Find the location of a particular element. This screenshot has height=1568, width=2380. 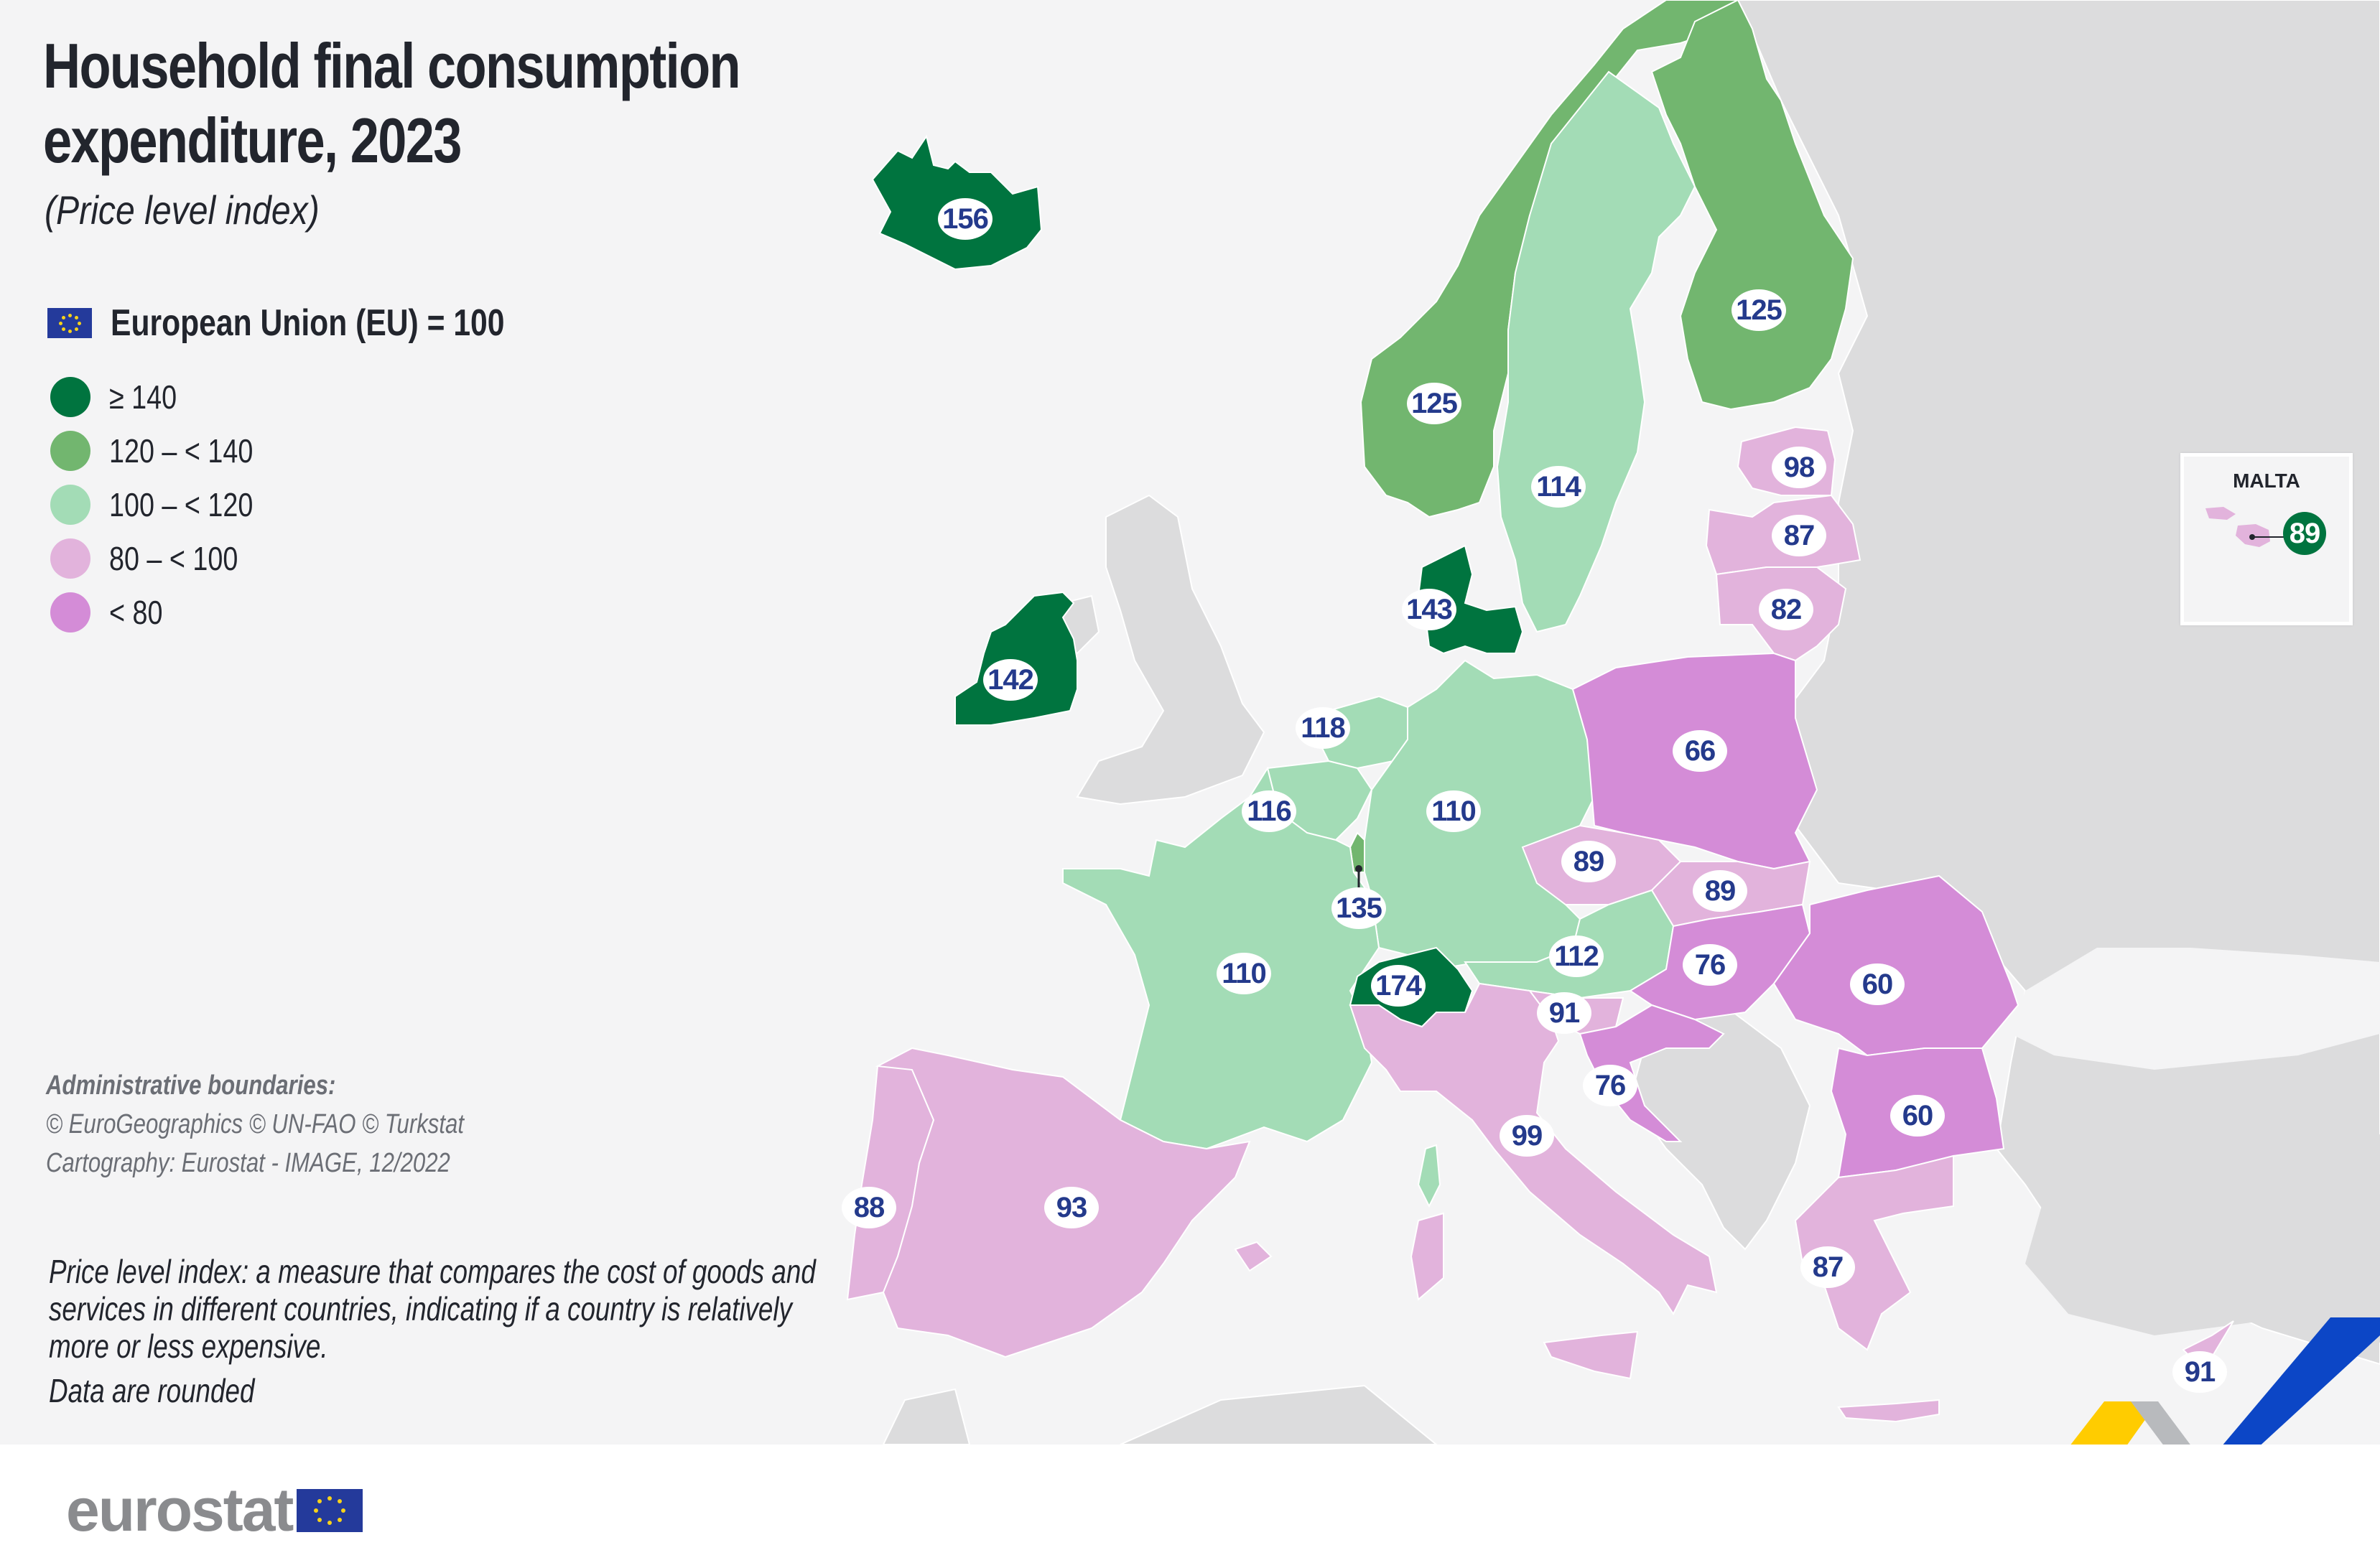

notes-heading: Administrative boundaries: is located at coordinates (191, 1085).